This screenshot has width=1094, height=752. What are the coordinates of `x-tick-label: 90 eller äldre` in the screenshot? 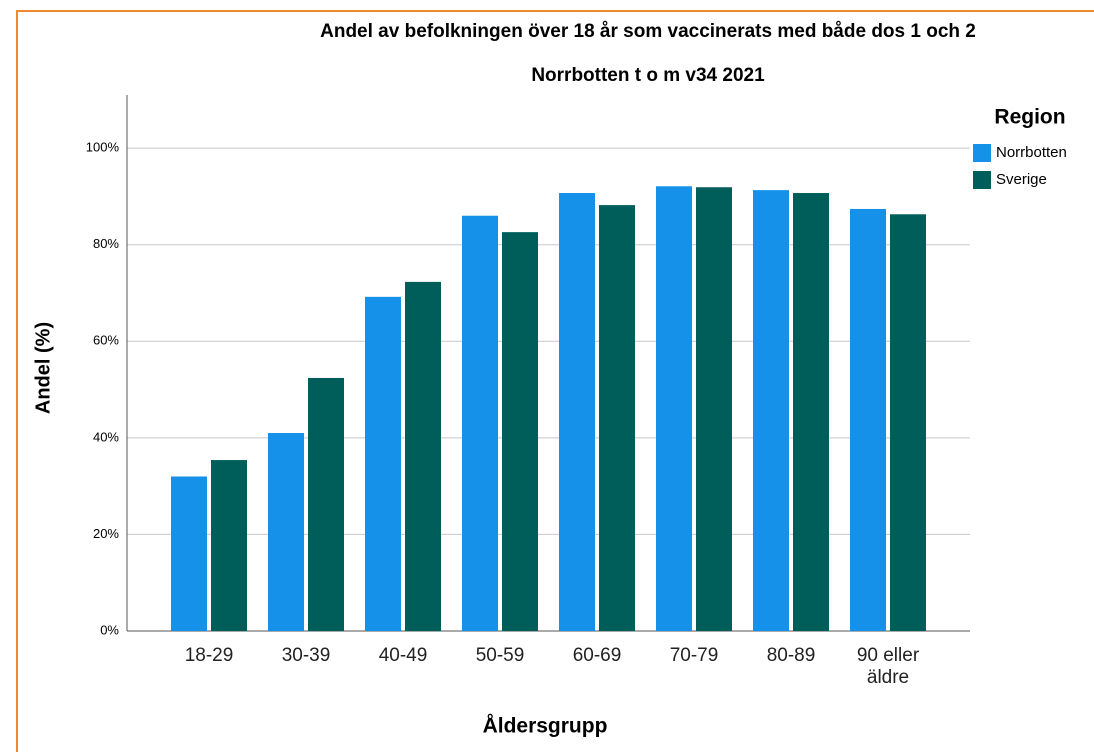 It's located at (888, 666).